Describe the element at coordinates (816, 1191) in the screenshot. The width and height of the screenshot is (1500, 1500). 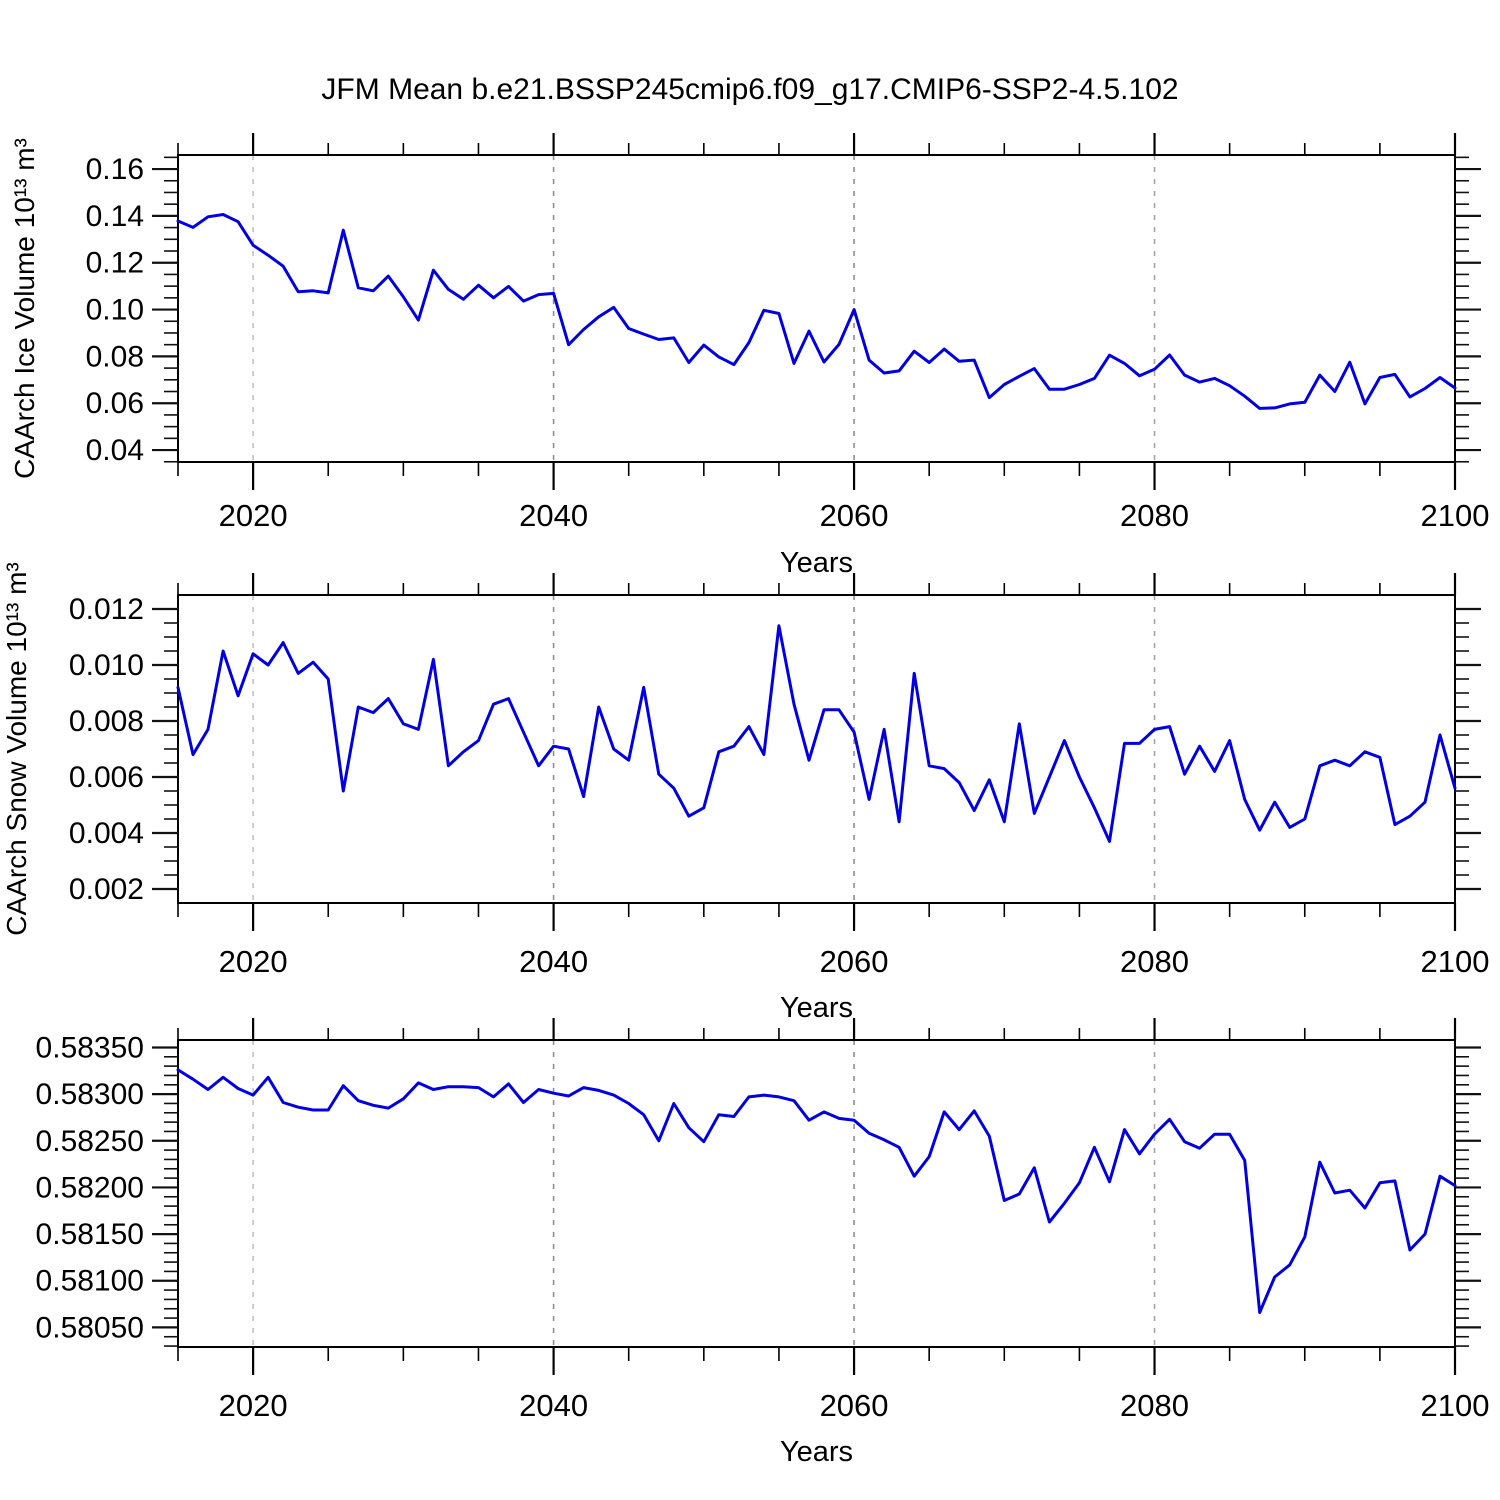
I see `series-line-unlabeled-fraction` at that location.